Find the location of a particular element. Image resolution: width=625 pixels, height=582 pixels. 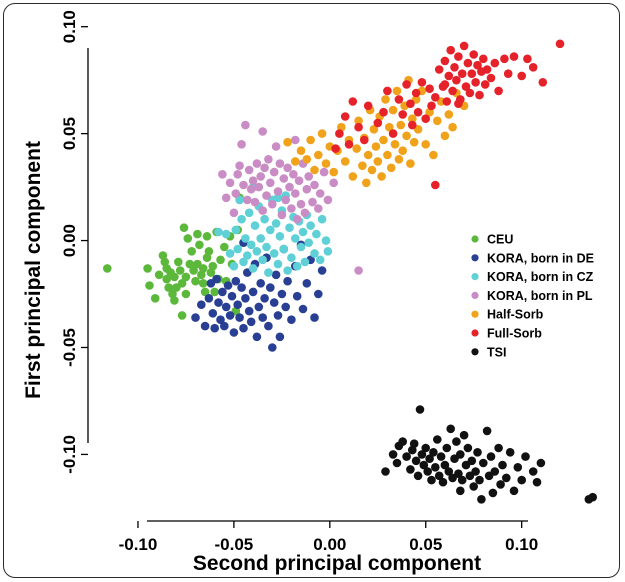

y-tick-label: -0.10 is located at coordinates (69, 454).